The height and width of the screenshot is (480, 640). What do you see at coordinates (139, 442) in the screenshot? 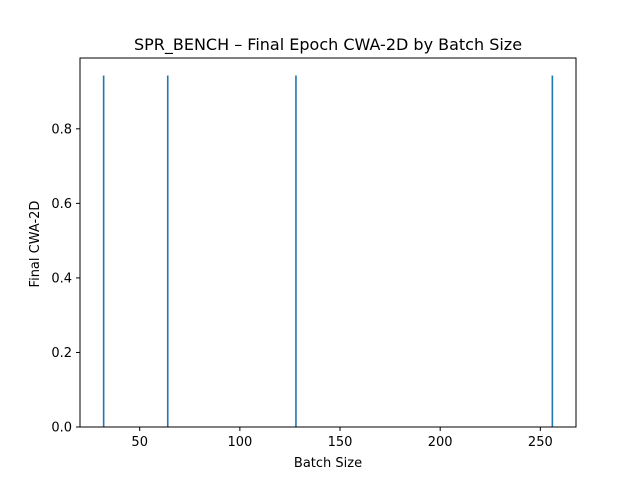
I see `x-tick-label: 50` at bounding box center [139, 442].